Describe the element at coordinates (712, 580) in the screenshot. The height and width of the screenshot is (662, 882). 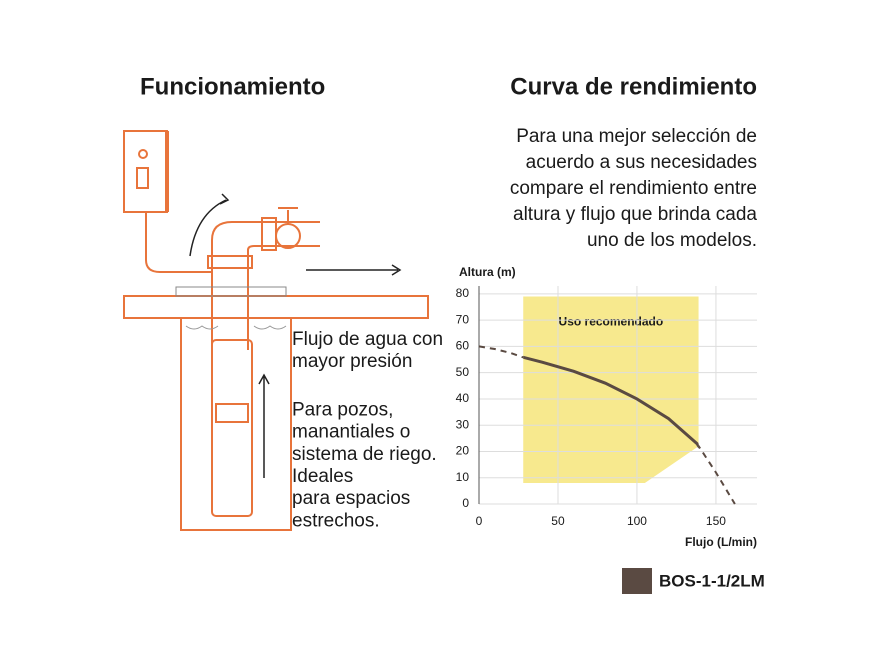
I see `legend-label: BOS-1-1/2LM` at that location.